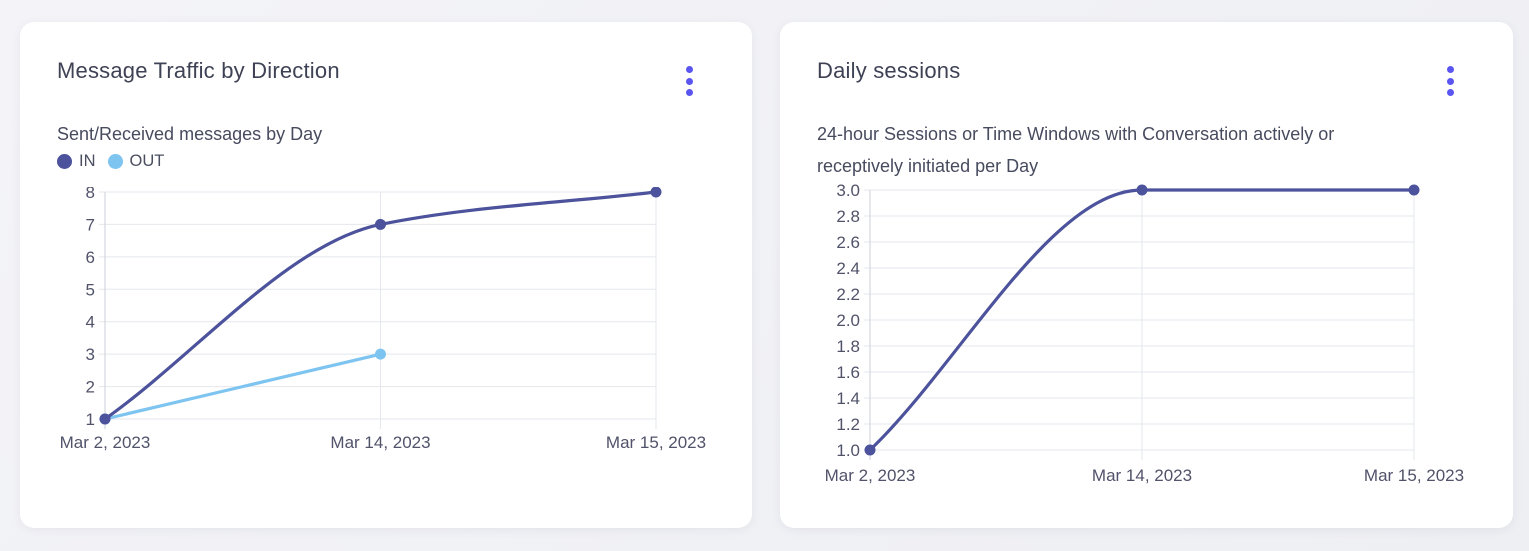  What do you see at coordinates (848, 294) in the screenshot?
I see `y-tick-label: 2.2` at bounding box center [848, 294].